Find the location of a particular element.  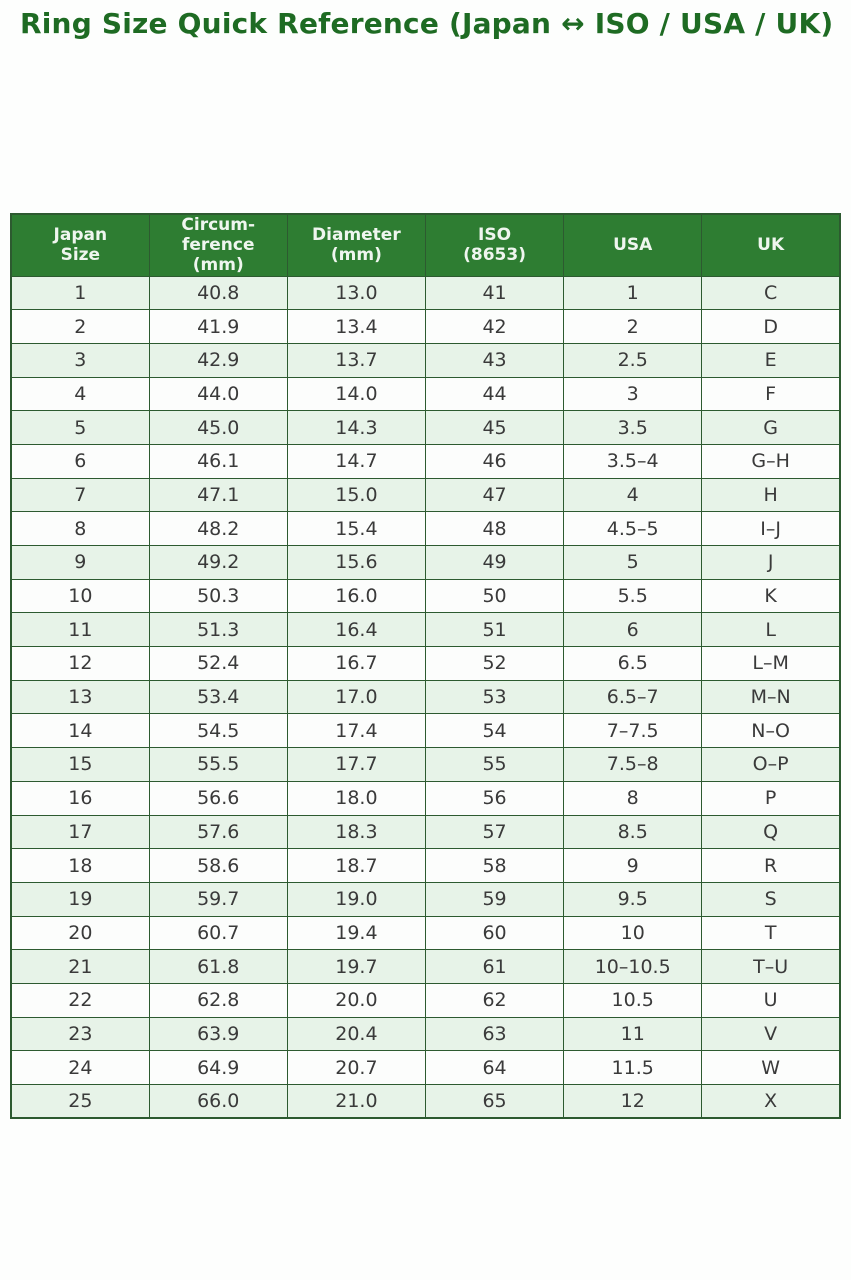

table-cell: 18 is located at coordinates (80, 865).